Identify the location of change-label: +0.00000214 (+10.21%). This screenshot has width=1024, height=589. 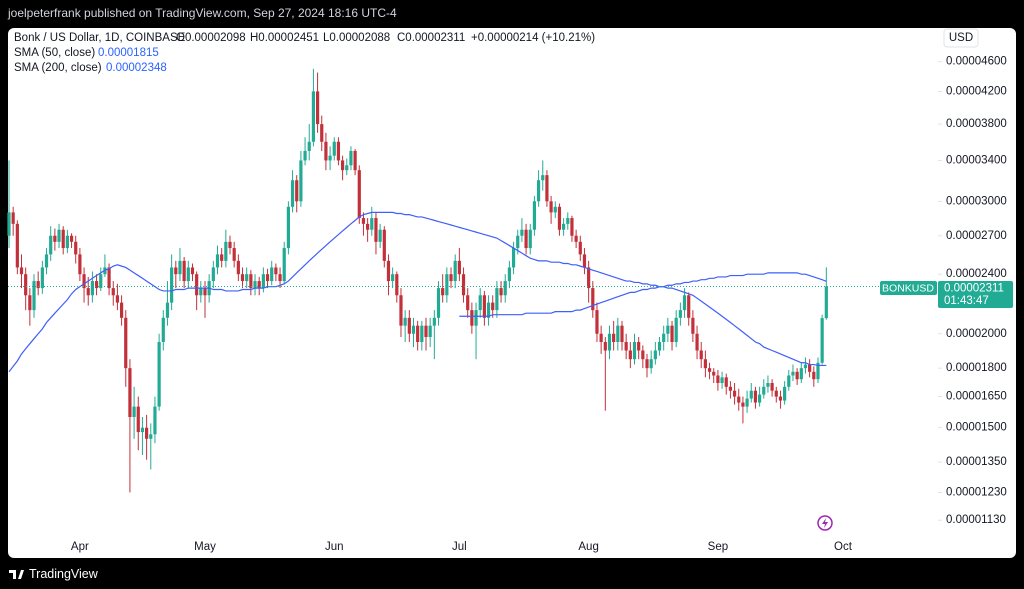
(533, 38).